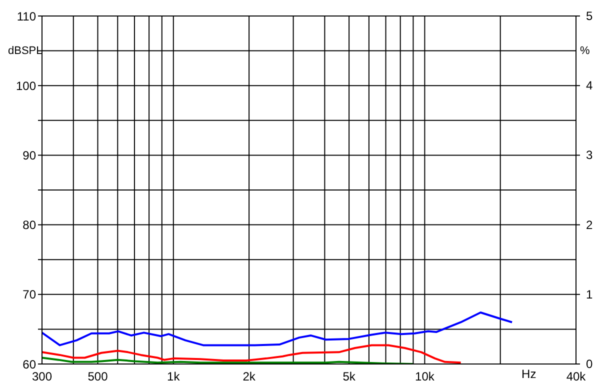  What do you see at coordinates (576, 377) in the screenshot?
I see `x-tick-label: 40k` at bounding box center [576, 377].